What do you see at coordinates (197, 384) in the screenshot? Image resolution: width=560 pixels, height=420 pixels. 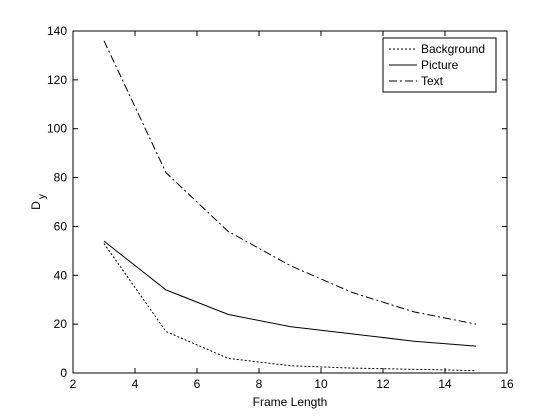 I see `x-tick-label: 6` at bounding box center [197, 384].